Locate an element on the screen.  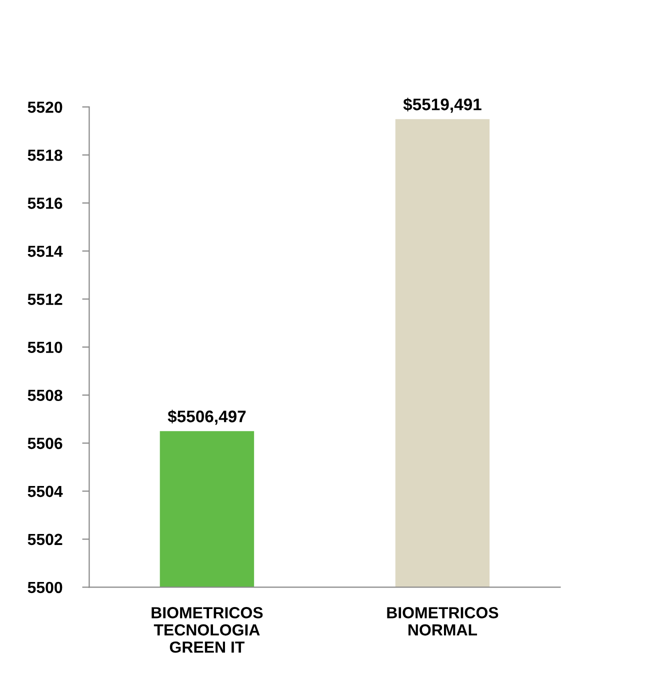
y-tick-label: 5518 is located at coordinates (45, 155).